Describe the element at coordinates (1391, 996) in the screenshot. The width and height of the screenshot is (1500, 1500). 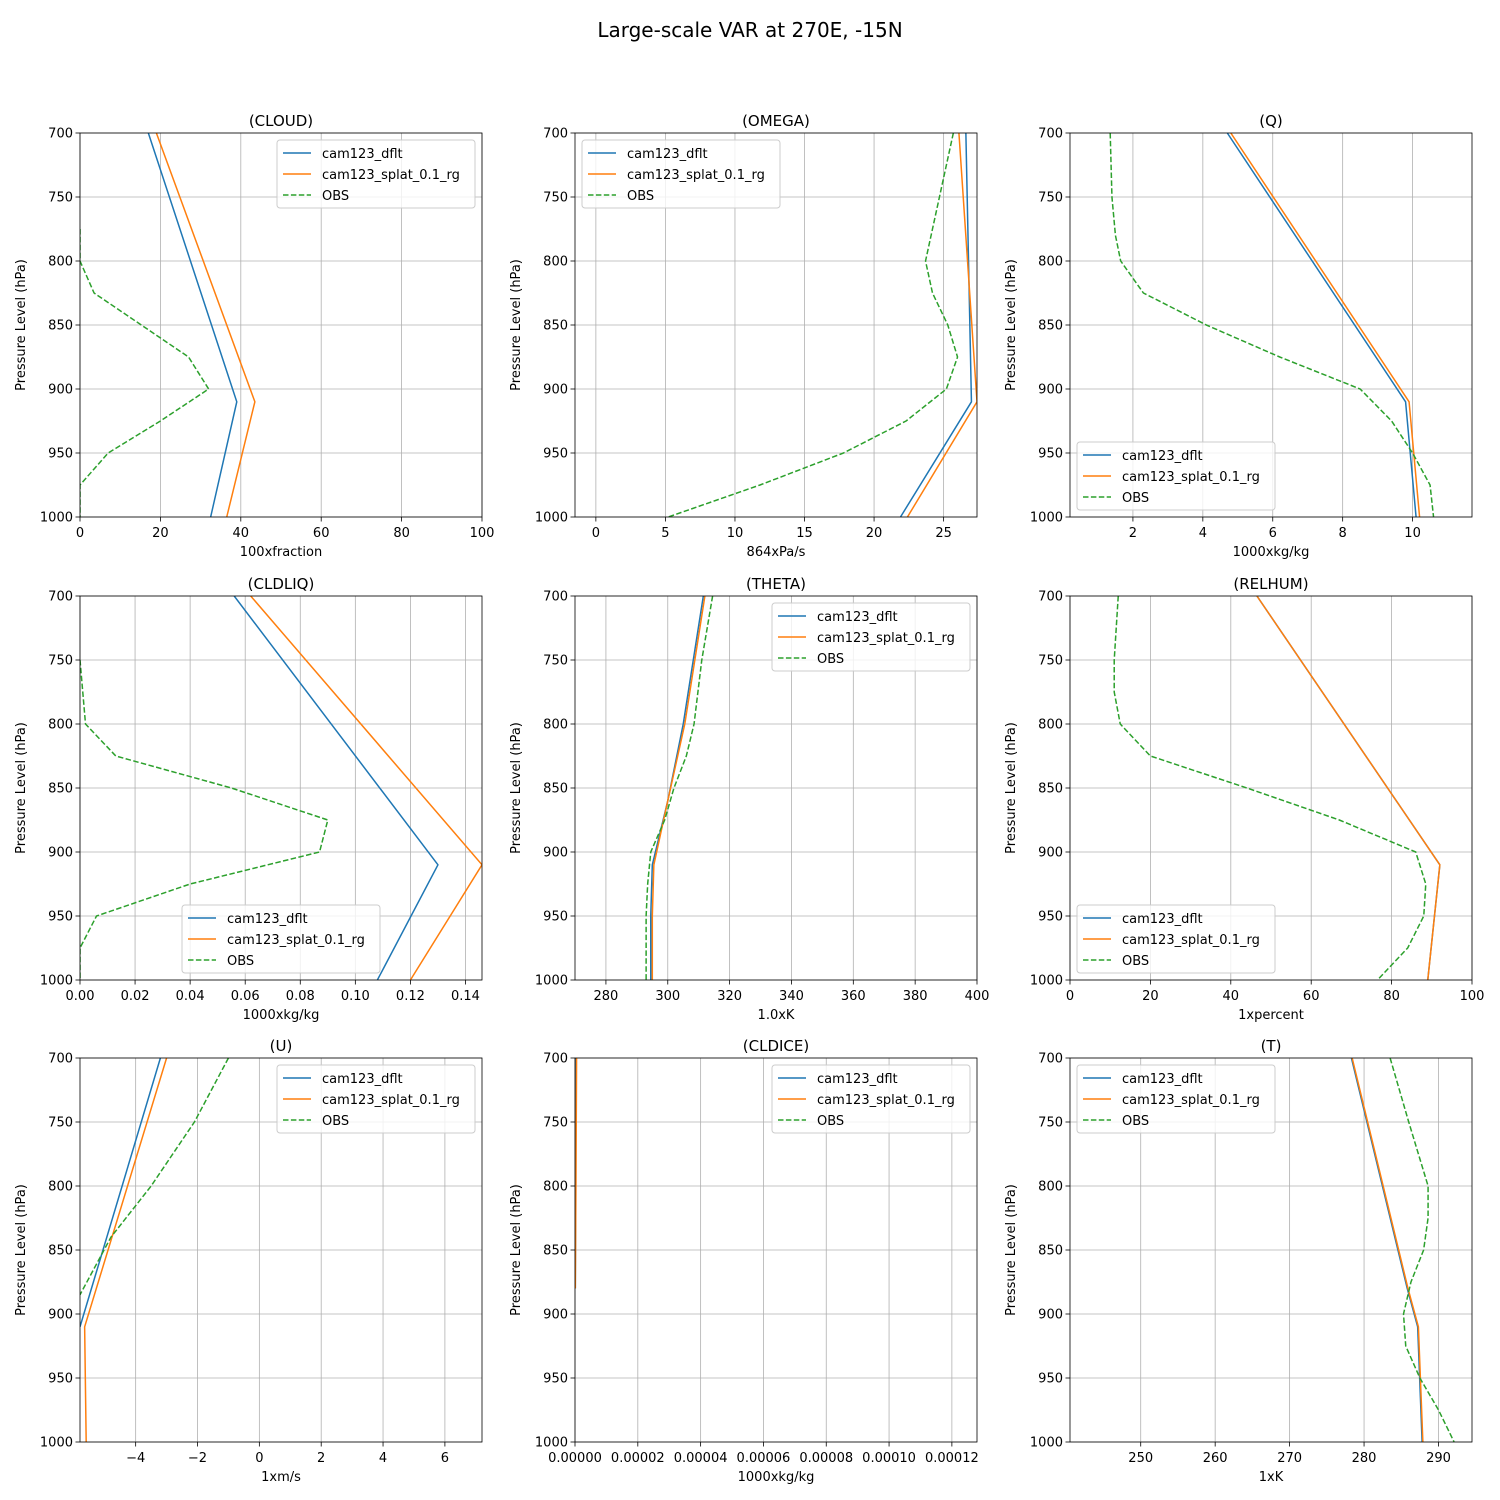
I see `x-tick-label: 80` at that location.